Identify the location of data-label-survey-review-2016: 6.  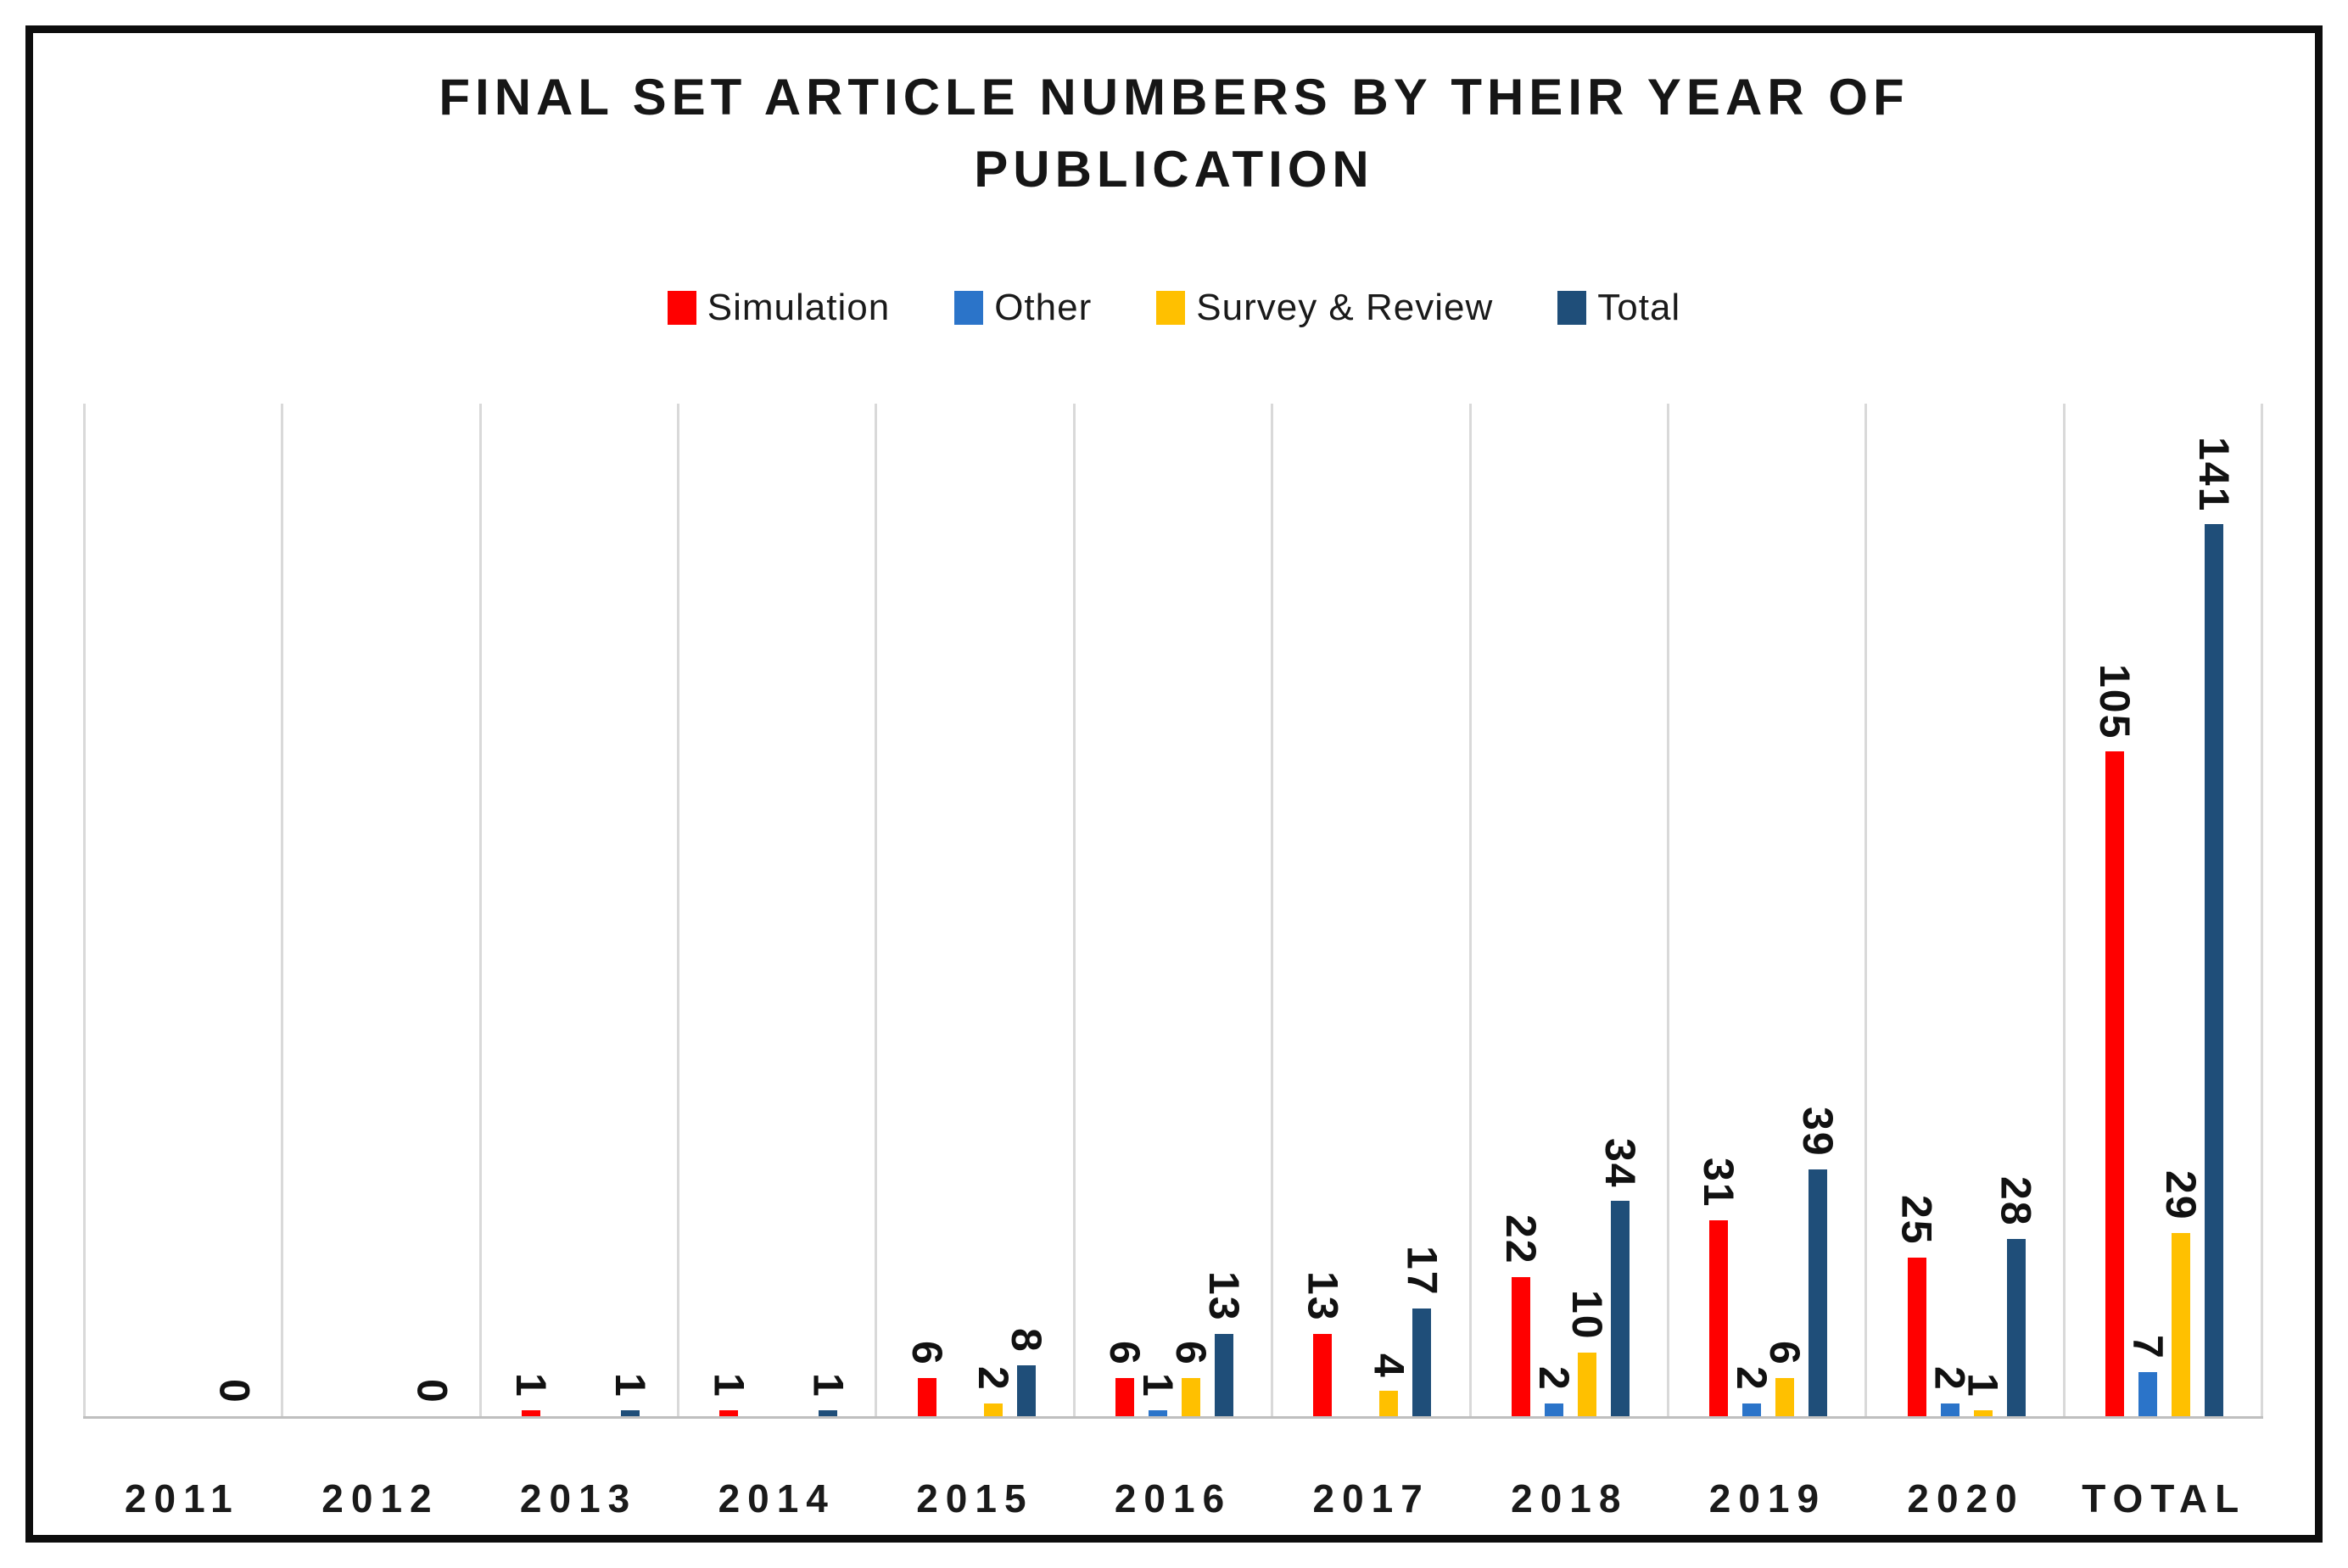
(1192, 1354).